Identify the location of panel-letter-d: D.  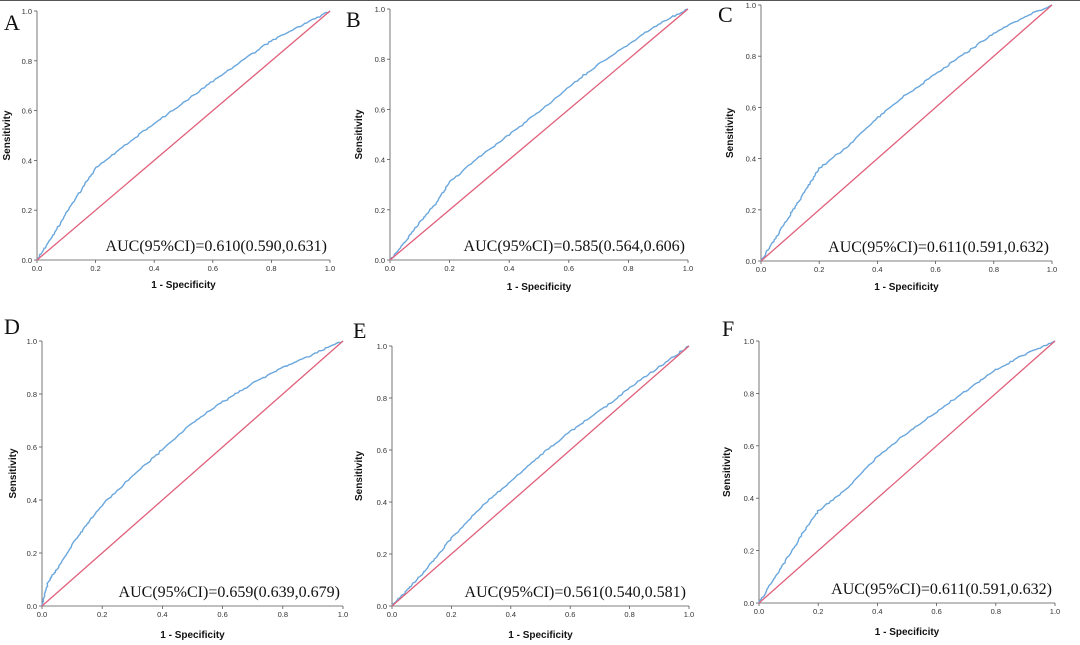
(12, 326).